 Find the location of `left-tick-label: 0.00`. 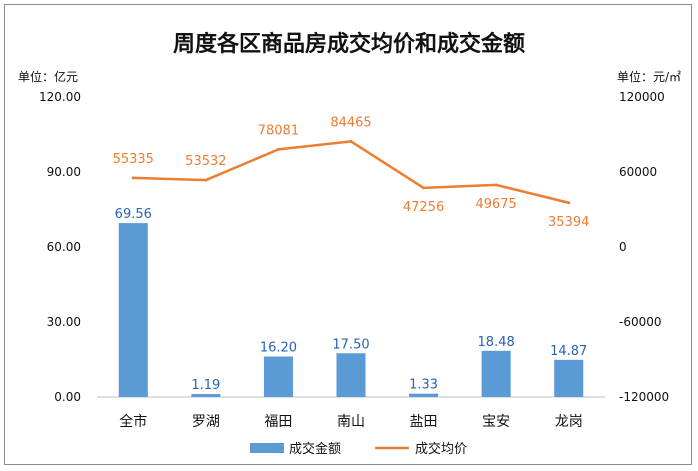

left-tick-label: 0.00 is located at coordinates (67, 397).